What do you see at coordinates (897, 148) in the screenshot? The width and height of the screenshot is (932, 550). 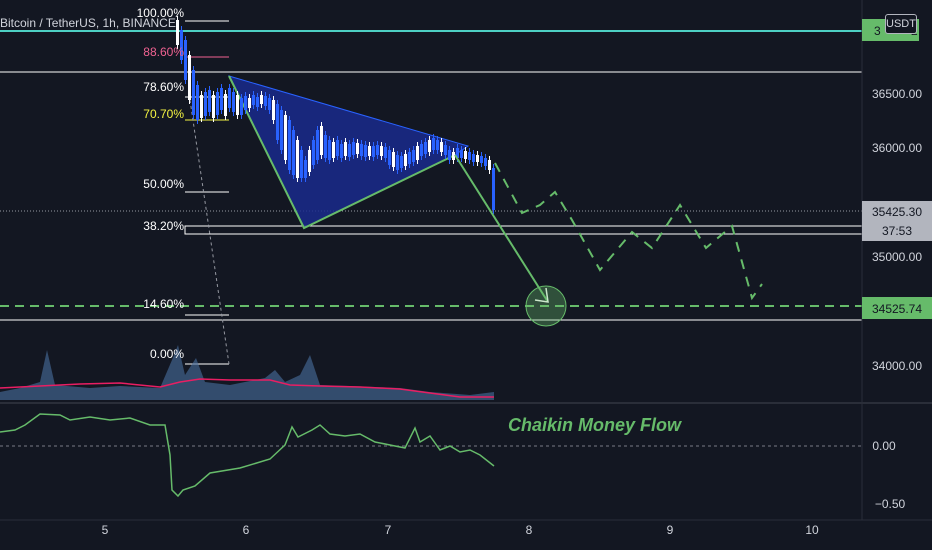 I see `price-tick: 36000.00` at bounding box center [897, 148].